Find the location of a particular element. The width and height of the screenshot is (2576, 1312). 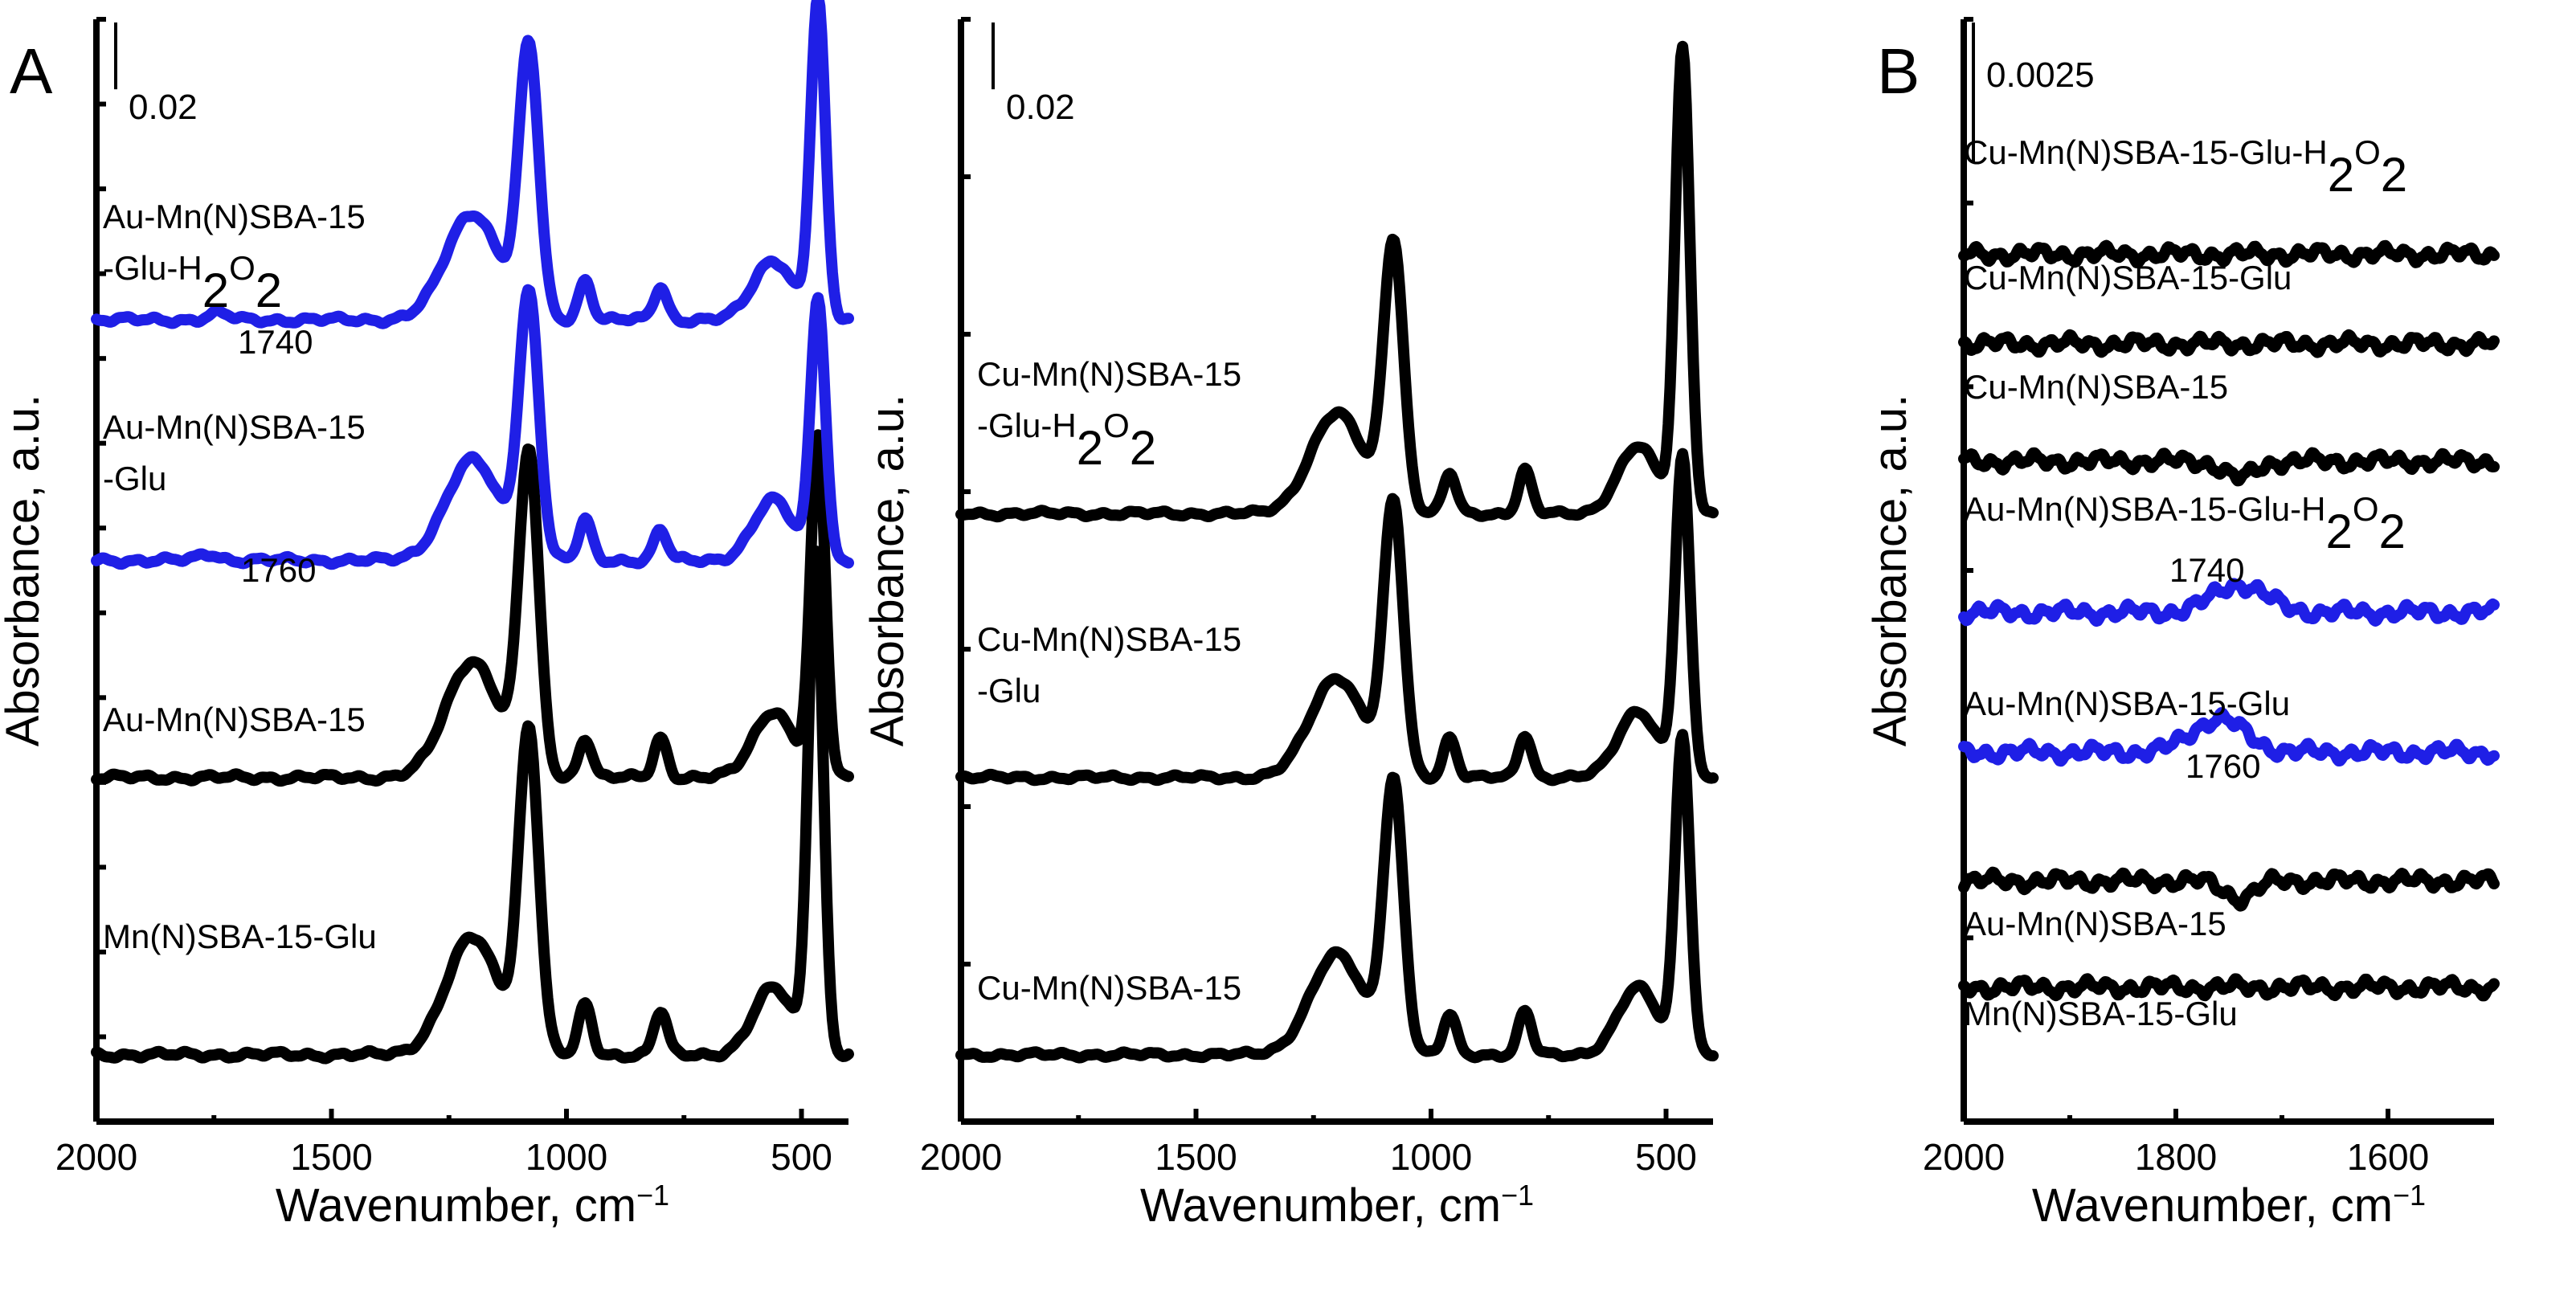

scale-bar-label: 0.0025 is located at coordinates (2040, 75).